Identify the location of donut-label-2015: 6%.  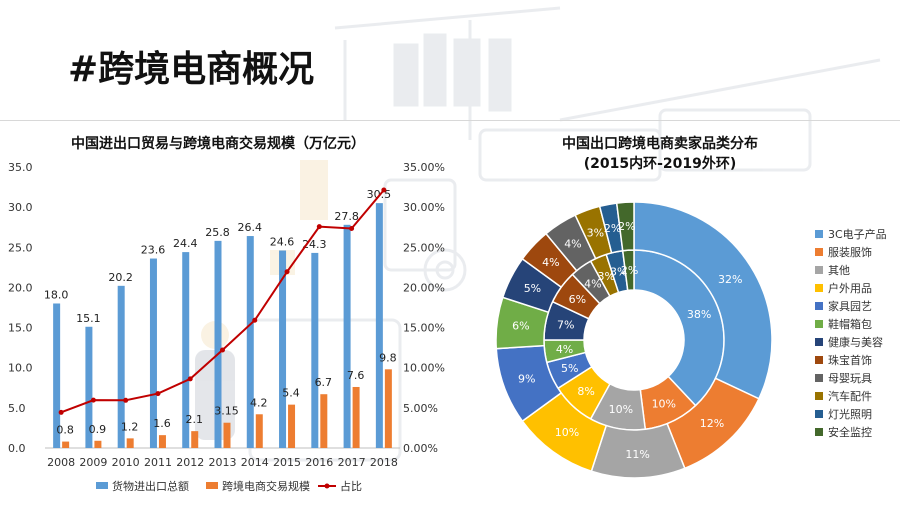
(577, 299).